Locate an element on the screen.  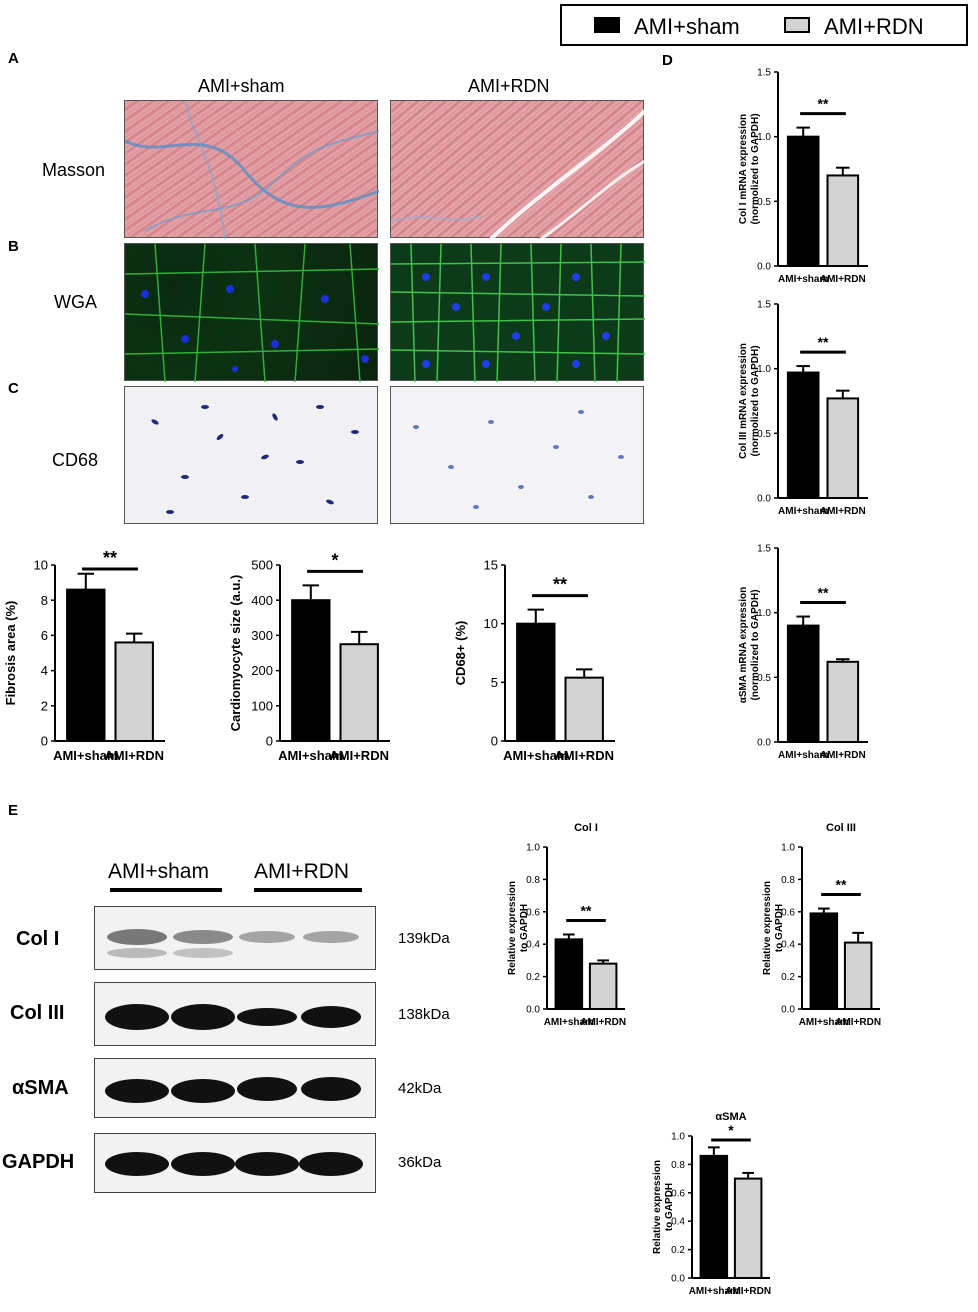
chart-title: αSMA is located at coordinates (730, 1117).